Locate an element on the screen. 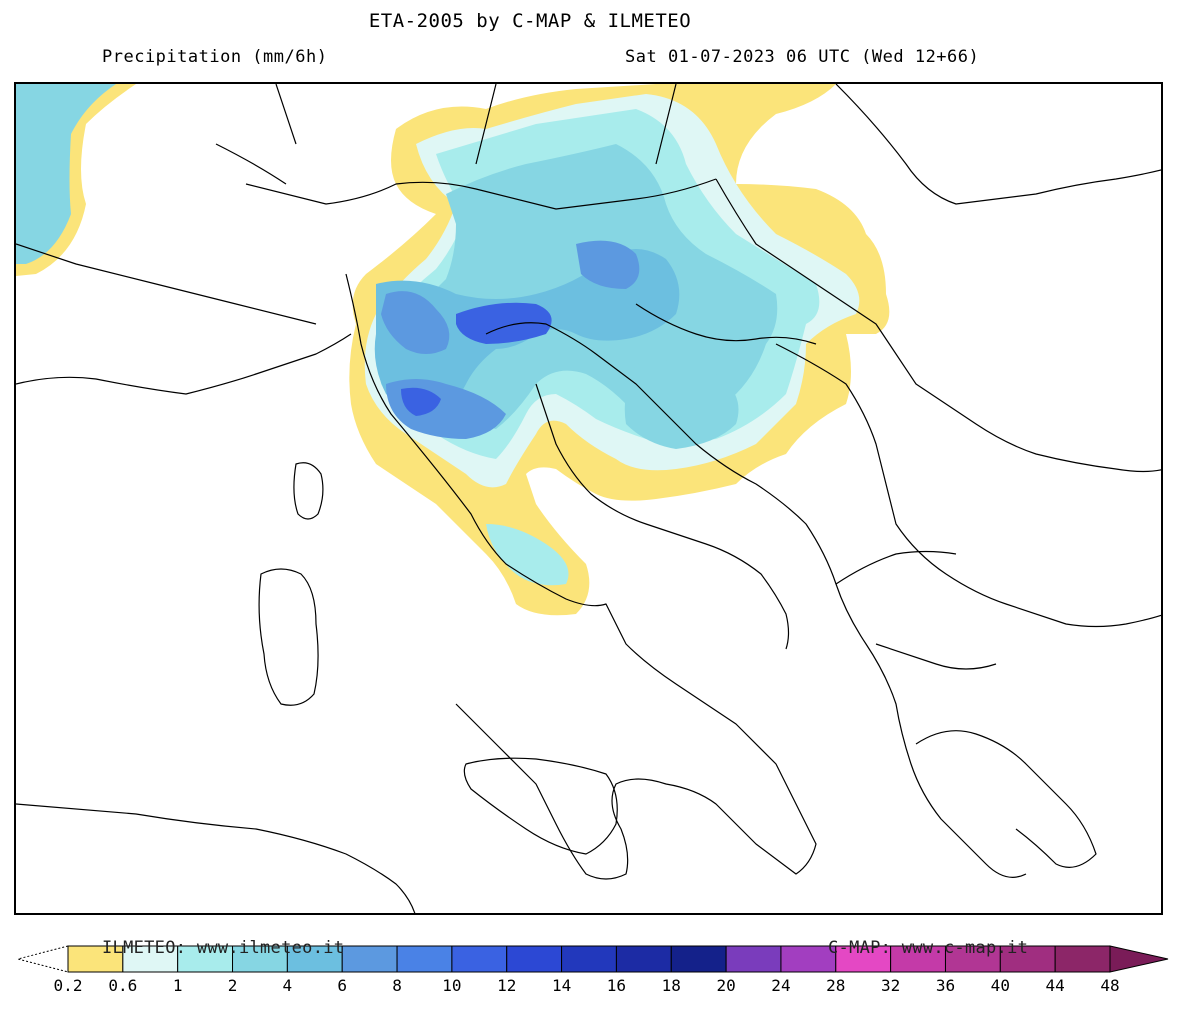  legend-tick-label: 10 is located at coordinates (452, 985).